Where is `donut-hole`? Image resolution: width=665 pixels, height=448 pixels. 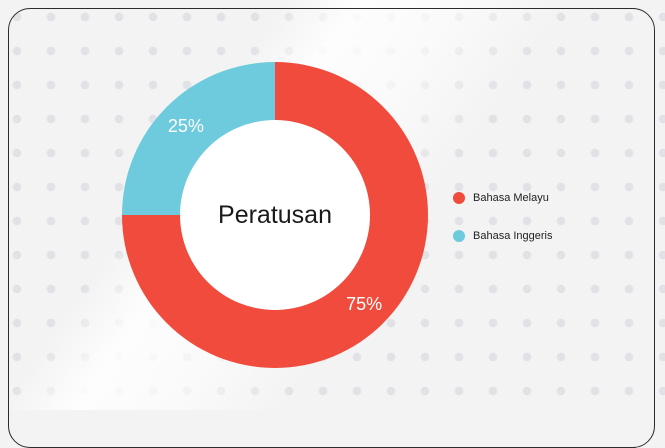
donut-hole is located at coordinates (275, 215).